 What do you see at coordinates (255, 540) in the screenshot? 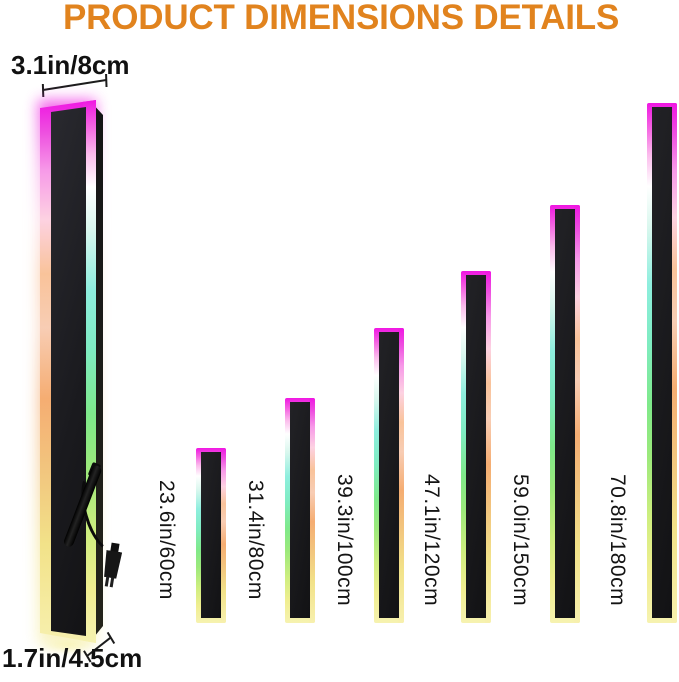
I see `size-label: 31.4in/80cm` at bounding box center [255, 540].